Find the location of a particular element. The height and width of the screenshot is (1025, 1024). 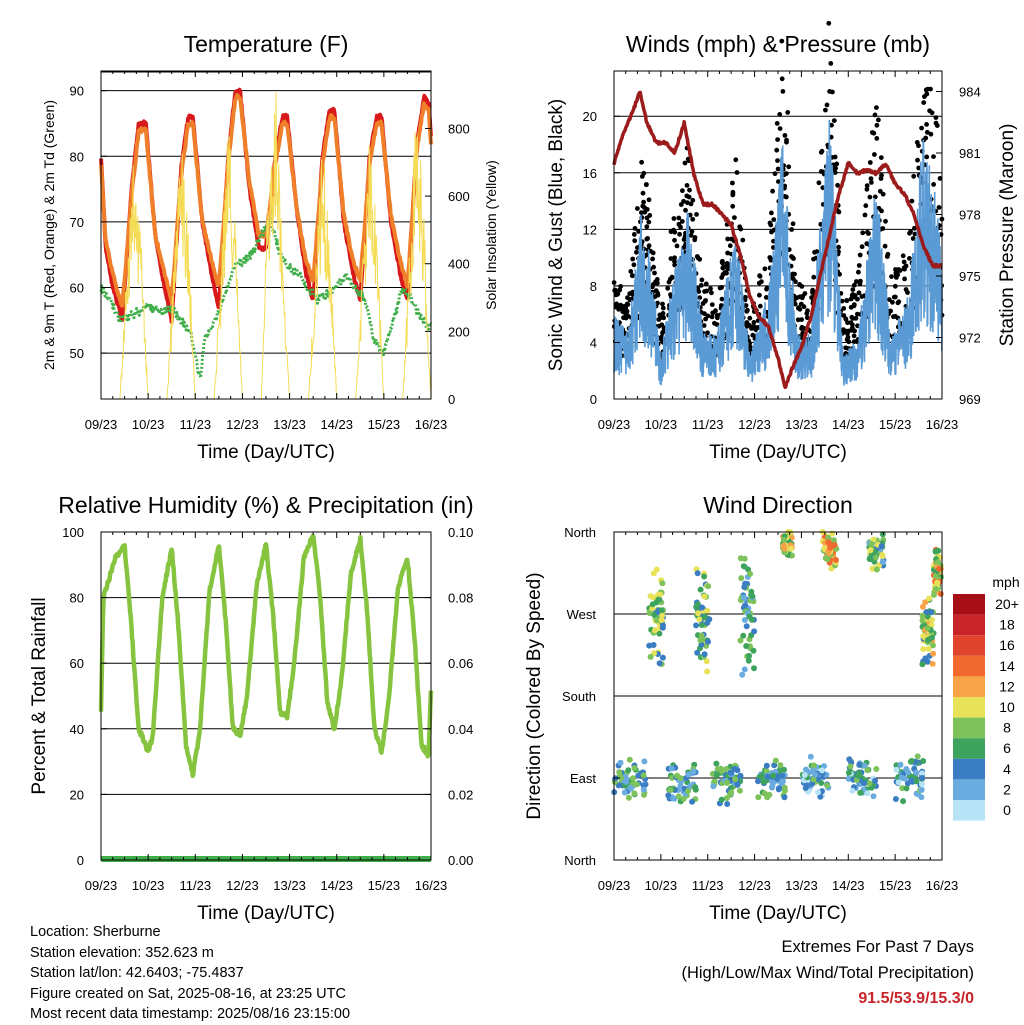

x-tick-label: 16/23 is located at coordinates (942, 424).